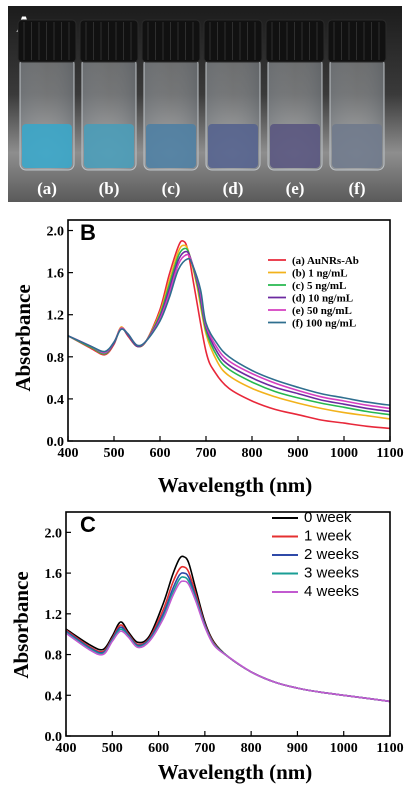  I want to click on chart-c-ytick-label: 0.4, so click(54, 696).